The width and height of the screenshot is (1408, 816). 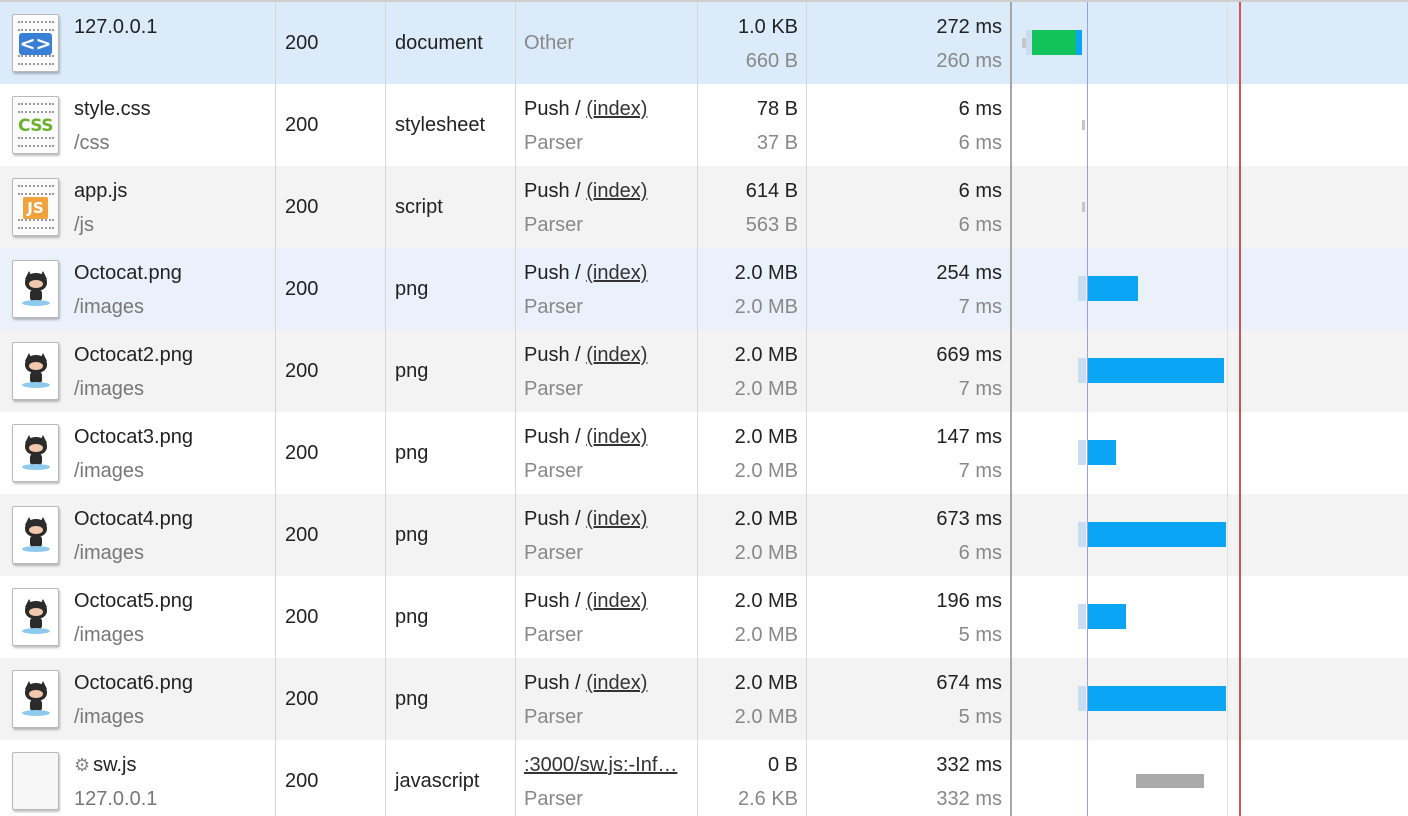 I want to click on icon-lines, so click(x=36, y=26).